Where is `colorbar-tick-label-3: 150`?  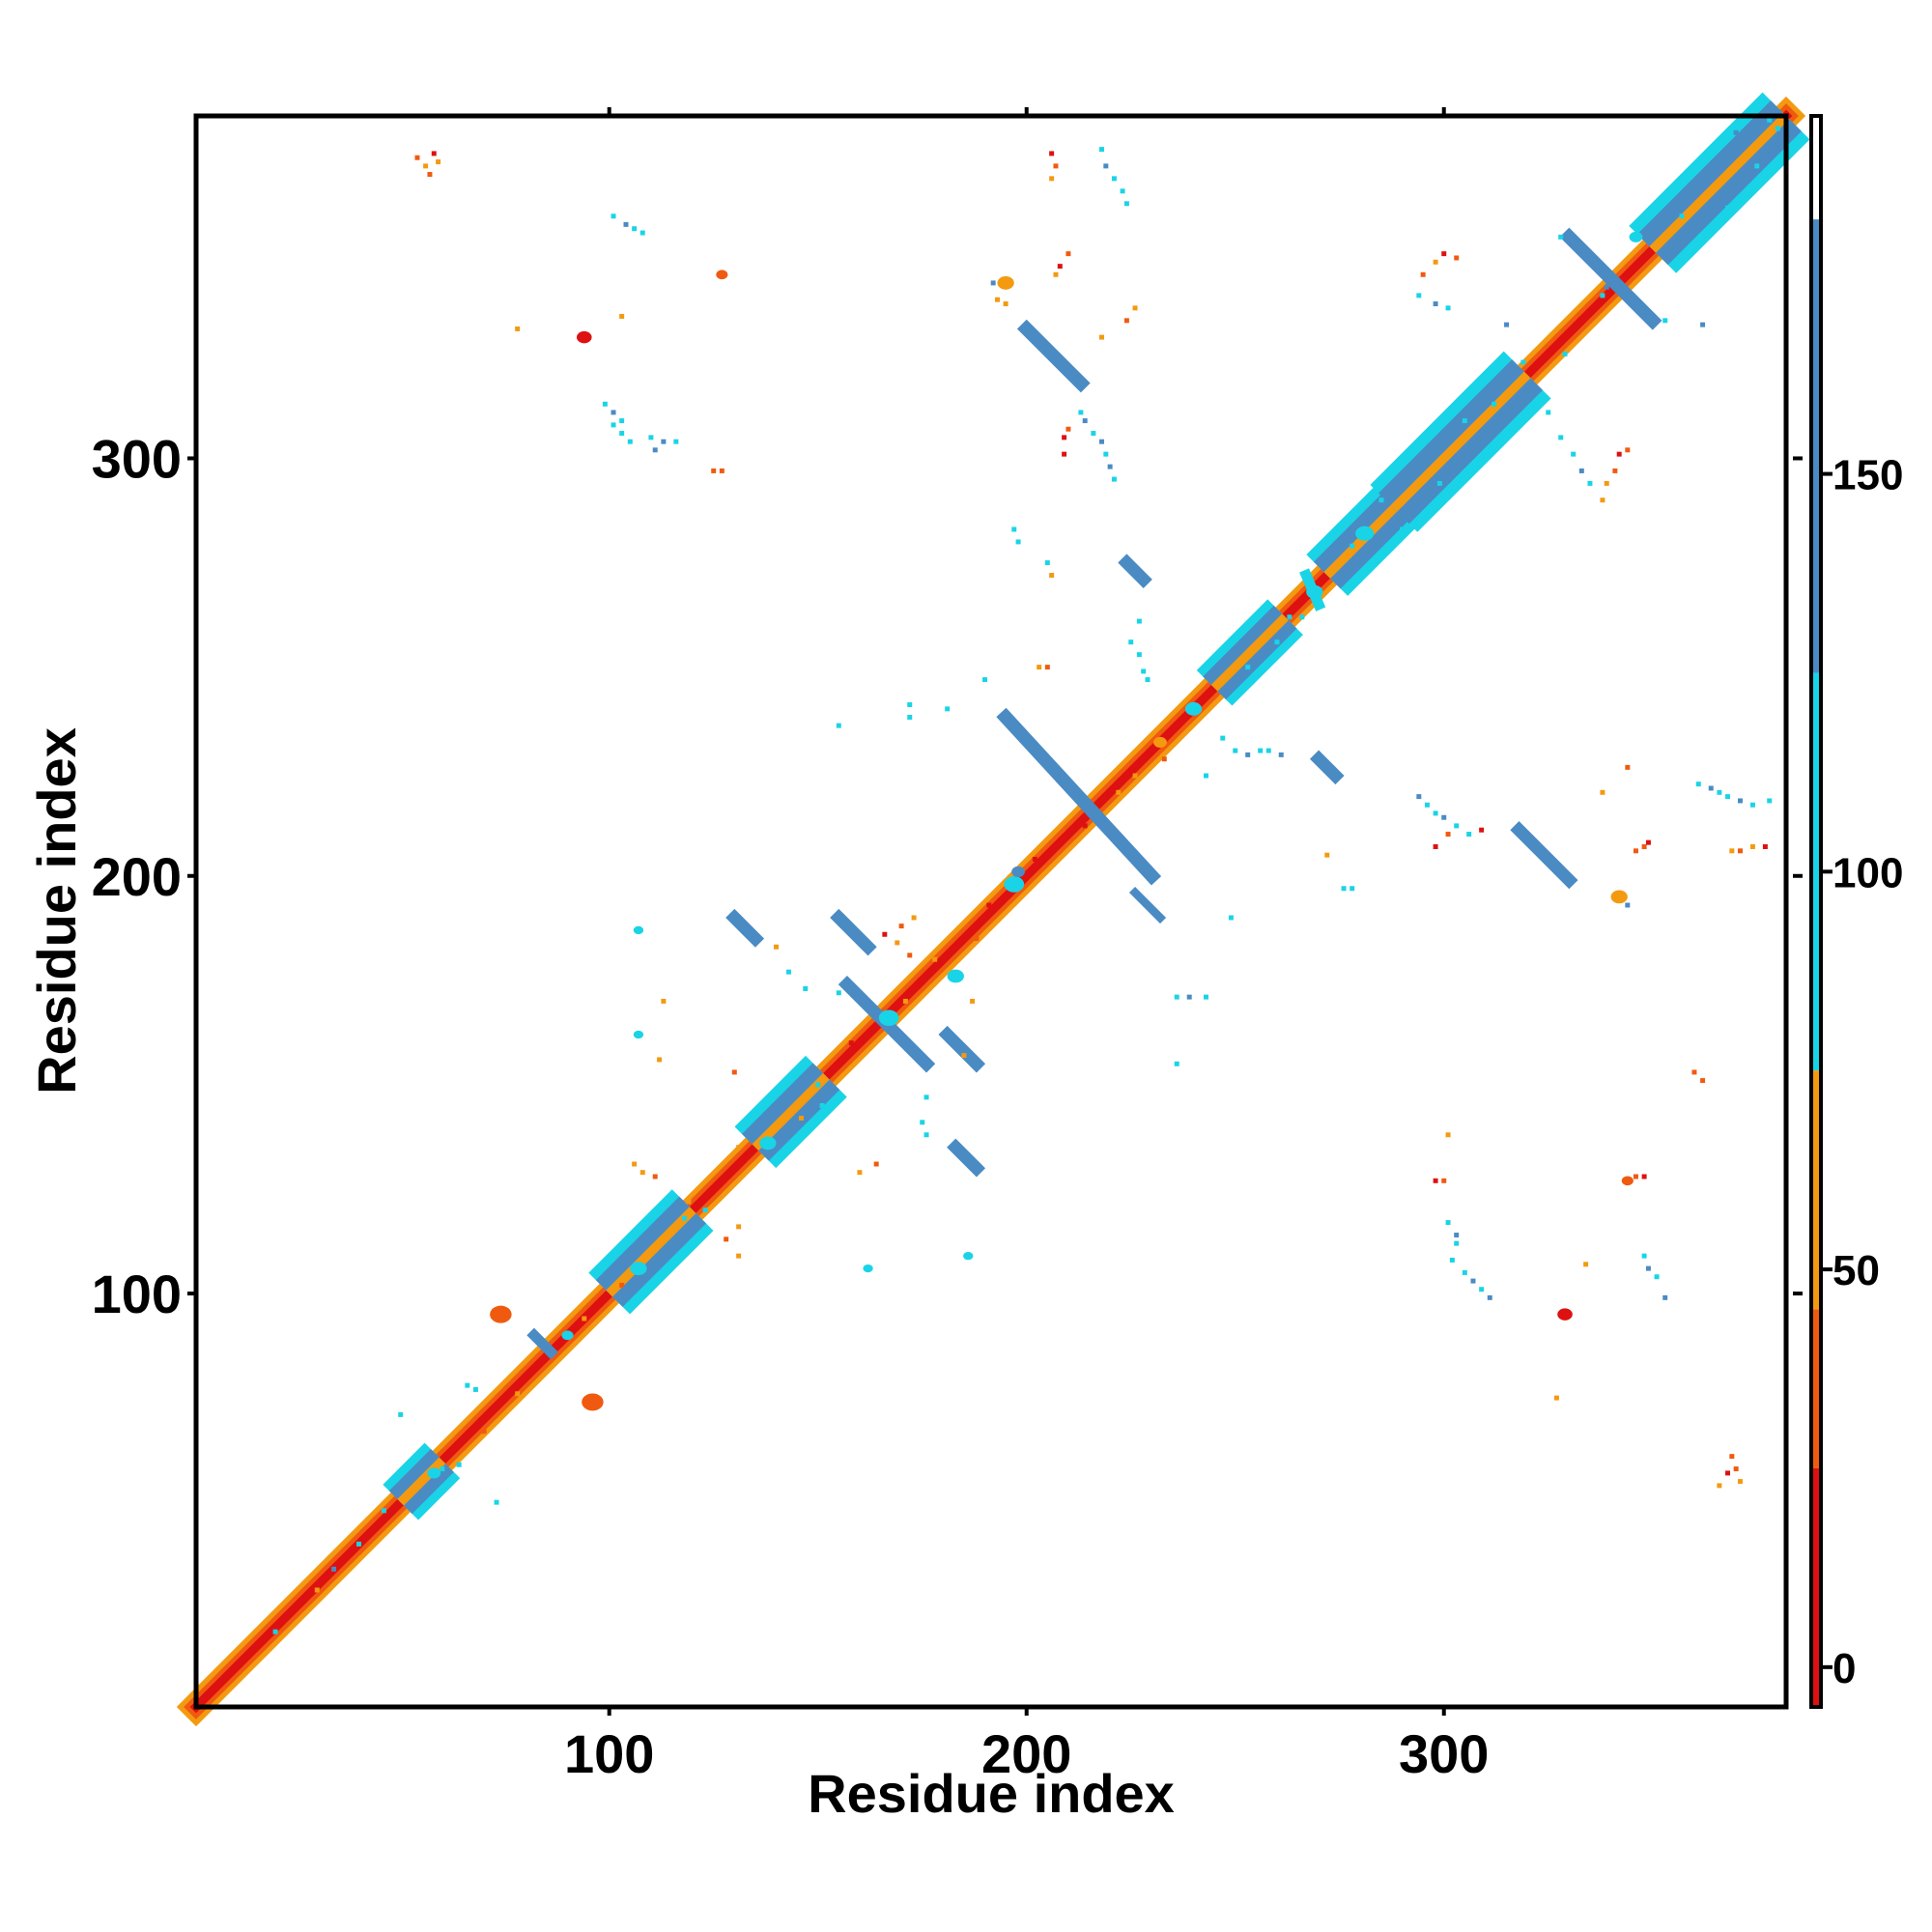 colorbar-tick-label-3: 150 is located at coordinates (1868, 475).